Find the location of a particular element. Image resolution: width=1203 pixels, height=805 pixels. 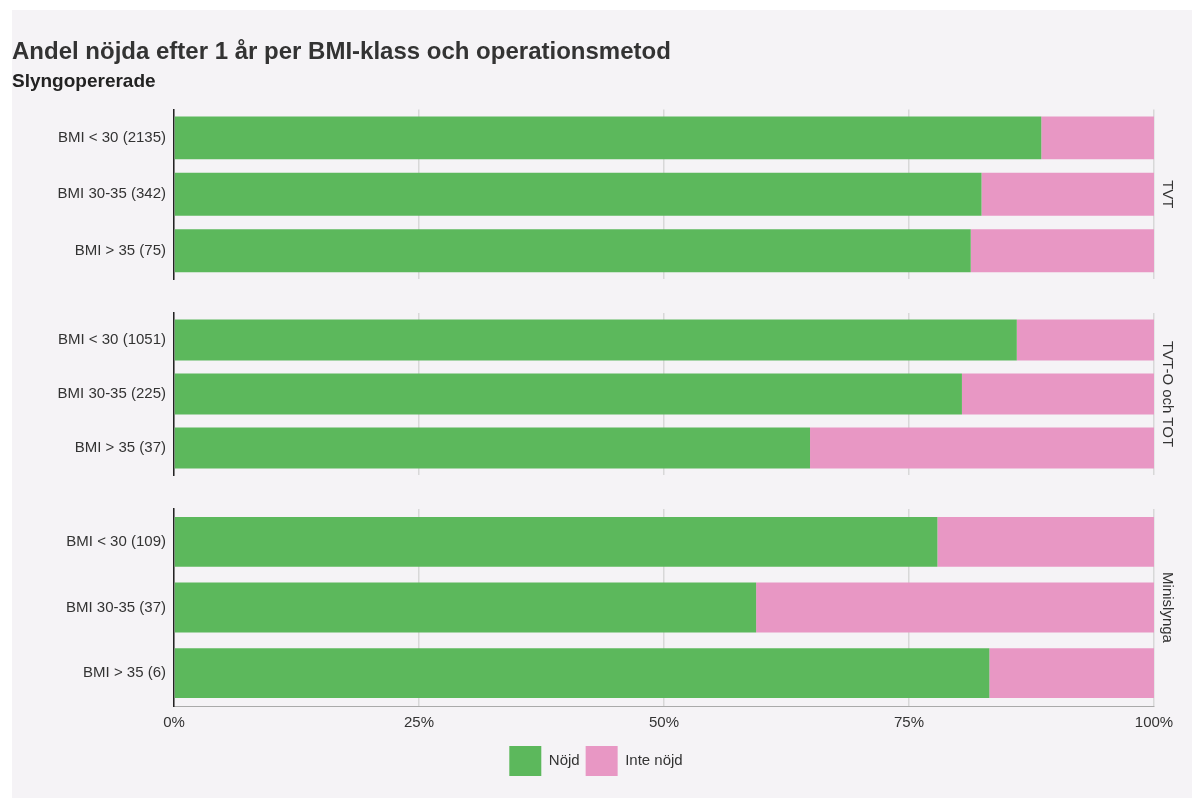

x-tick-label: 100% is located at coordinates (1154, 722).